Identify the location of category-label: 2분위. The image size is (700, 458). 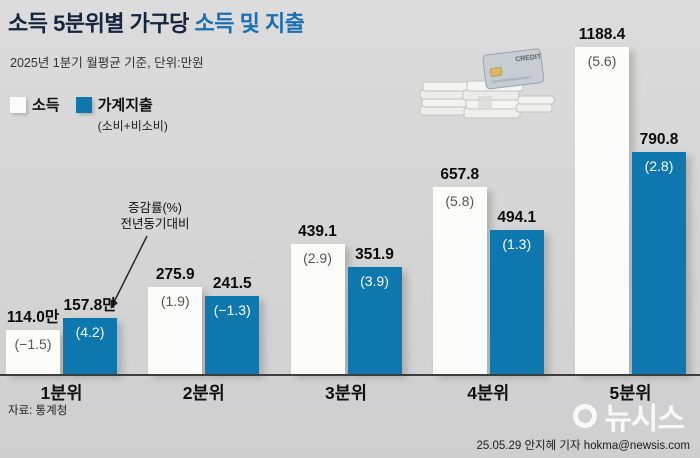
(203, 393).